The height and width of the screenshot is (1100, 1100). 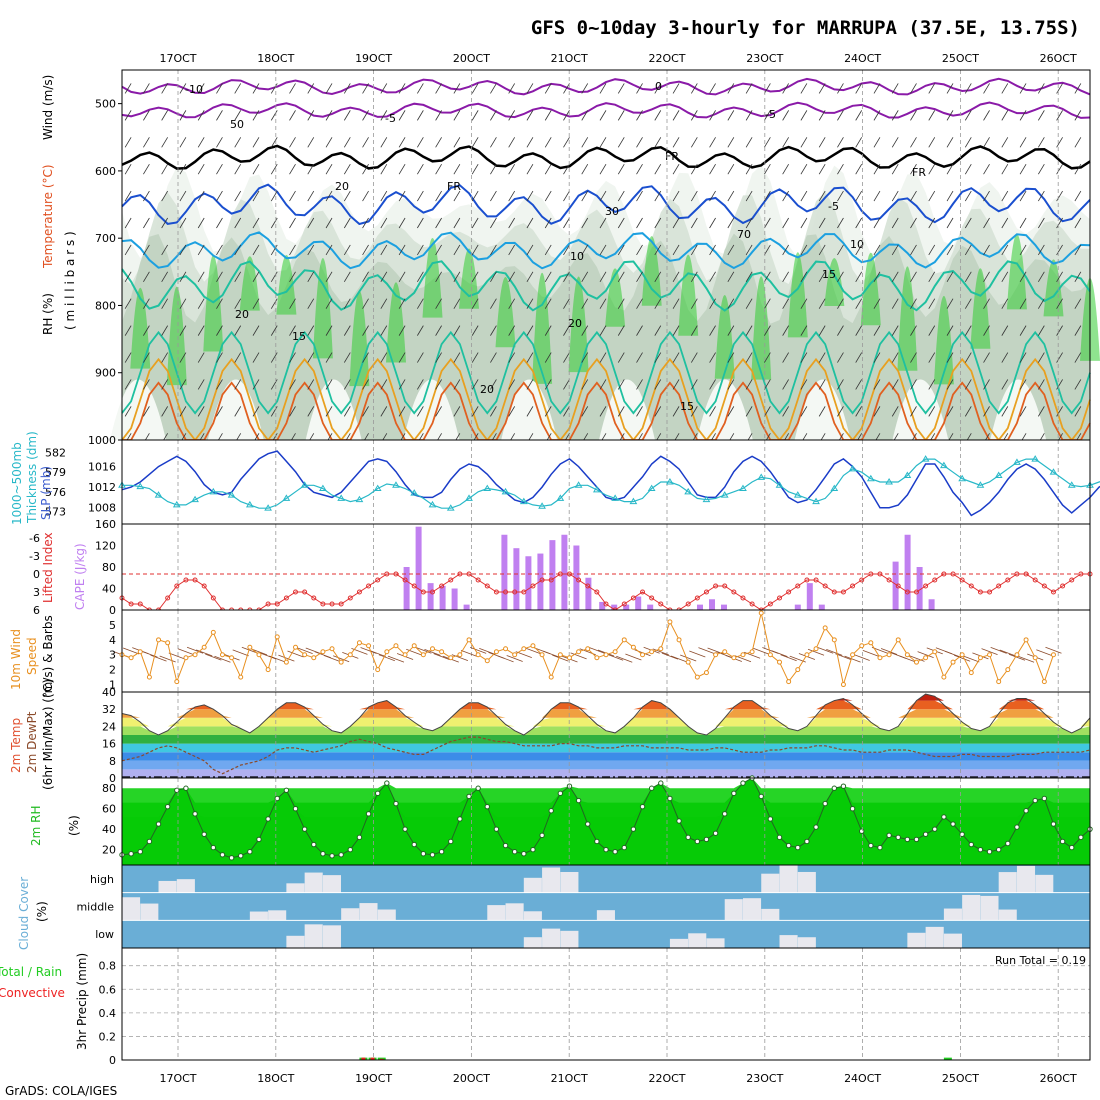 I want to click on temp-band, so click(x=606, y=765).